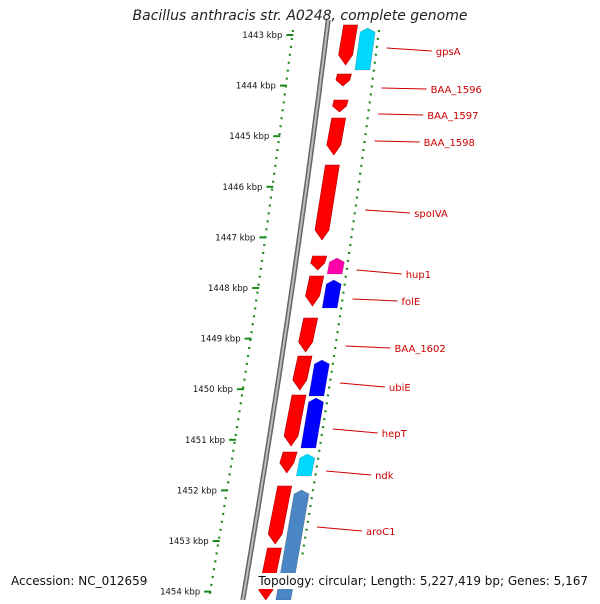 The height and width of the screenshot is (604, 600). Describe the element at coordinates (418, 275) in the screenshot. I see `gene-label: hup1` at that location.